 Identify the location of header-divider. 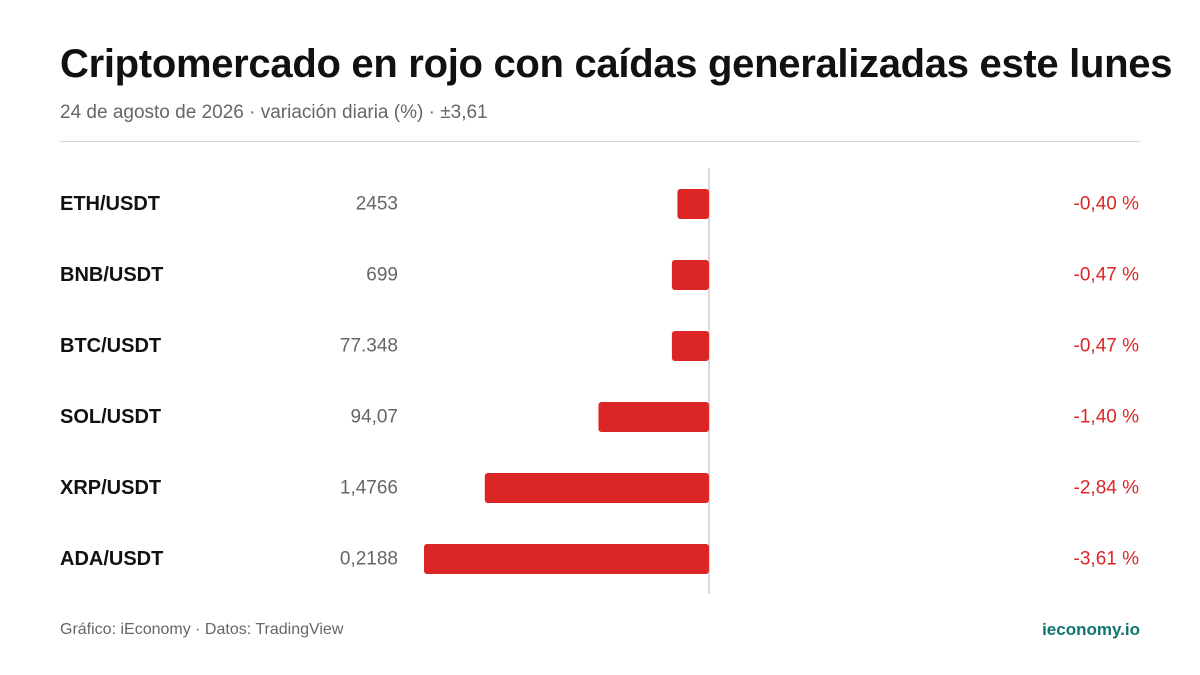
(600, 141).